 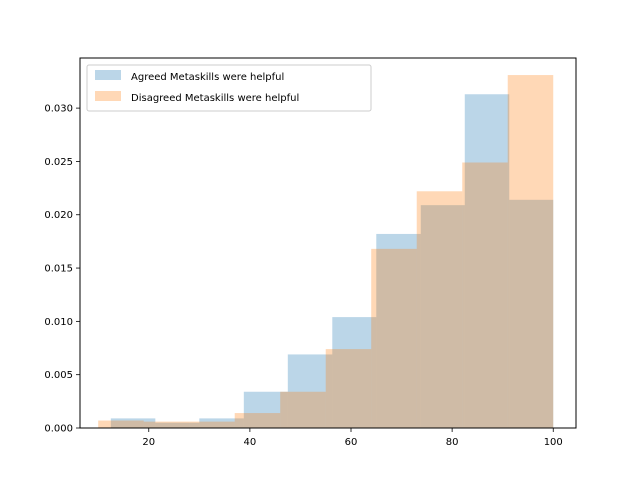 I want to click on legend-box, so click(x=229, y=88).